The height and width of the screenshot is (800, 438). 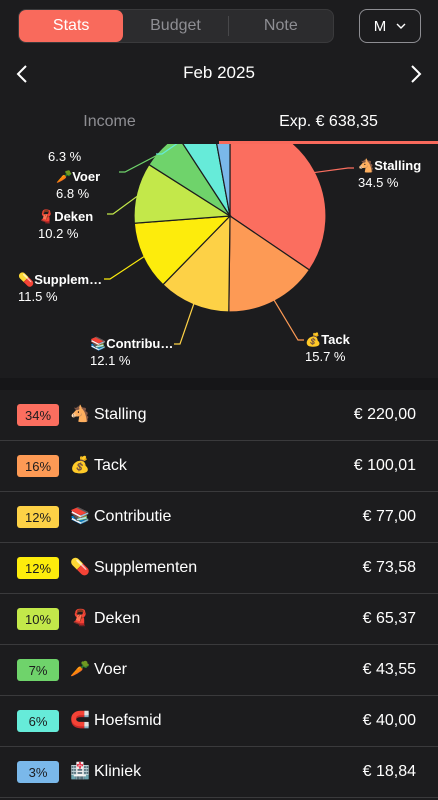 I want to click on category-amount: € 65,37, so click(x=389, y=618).